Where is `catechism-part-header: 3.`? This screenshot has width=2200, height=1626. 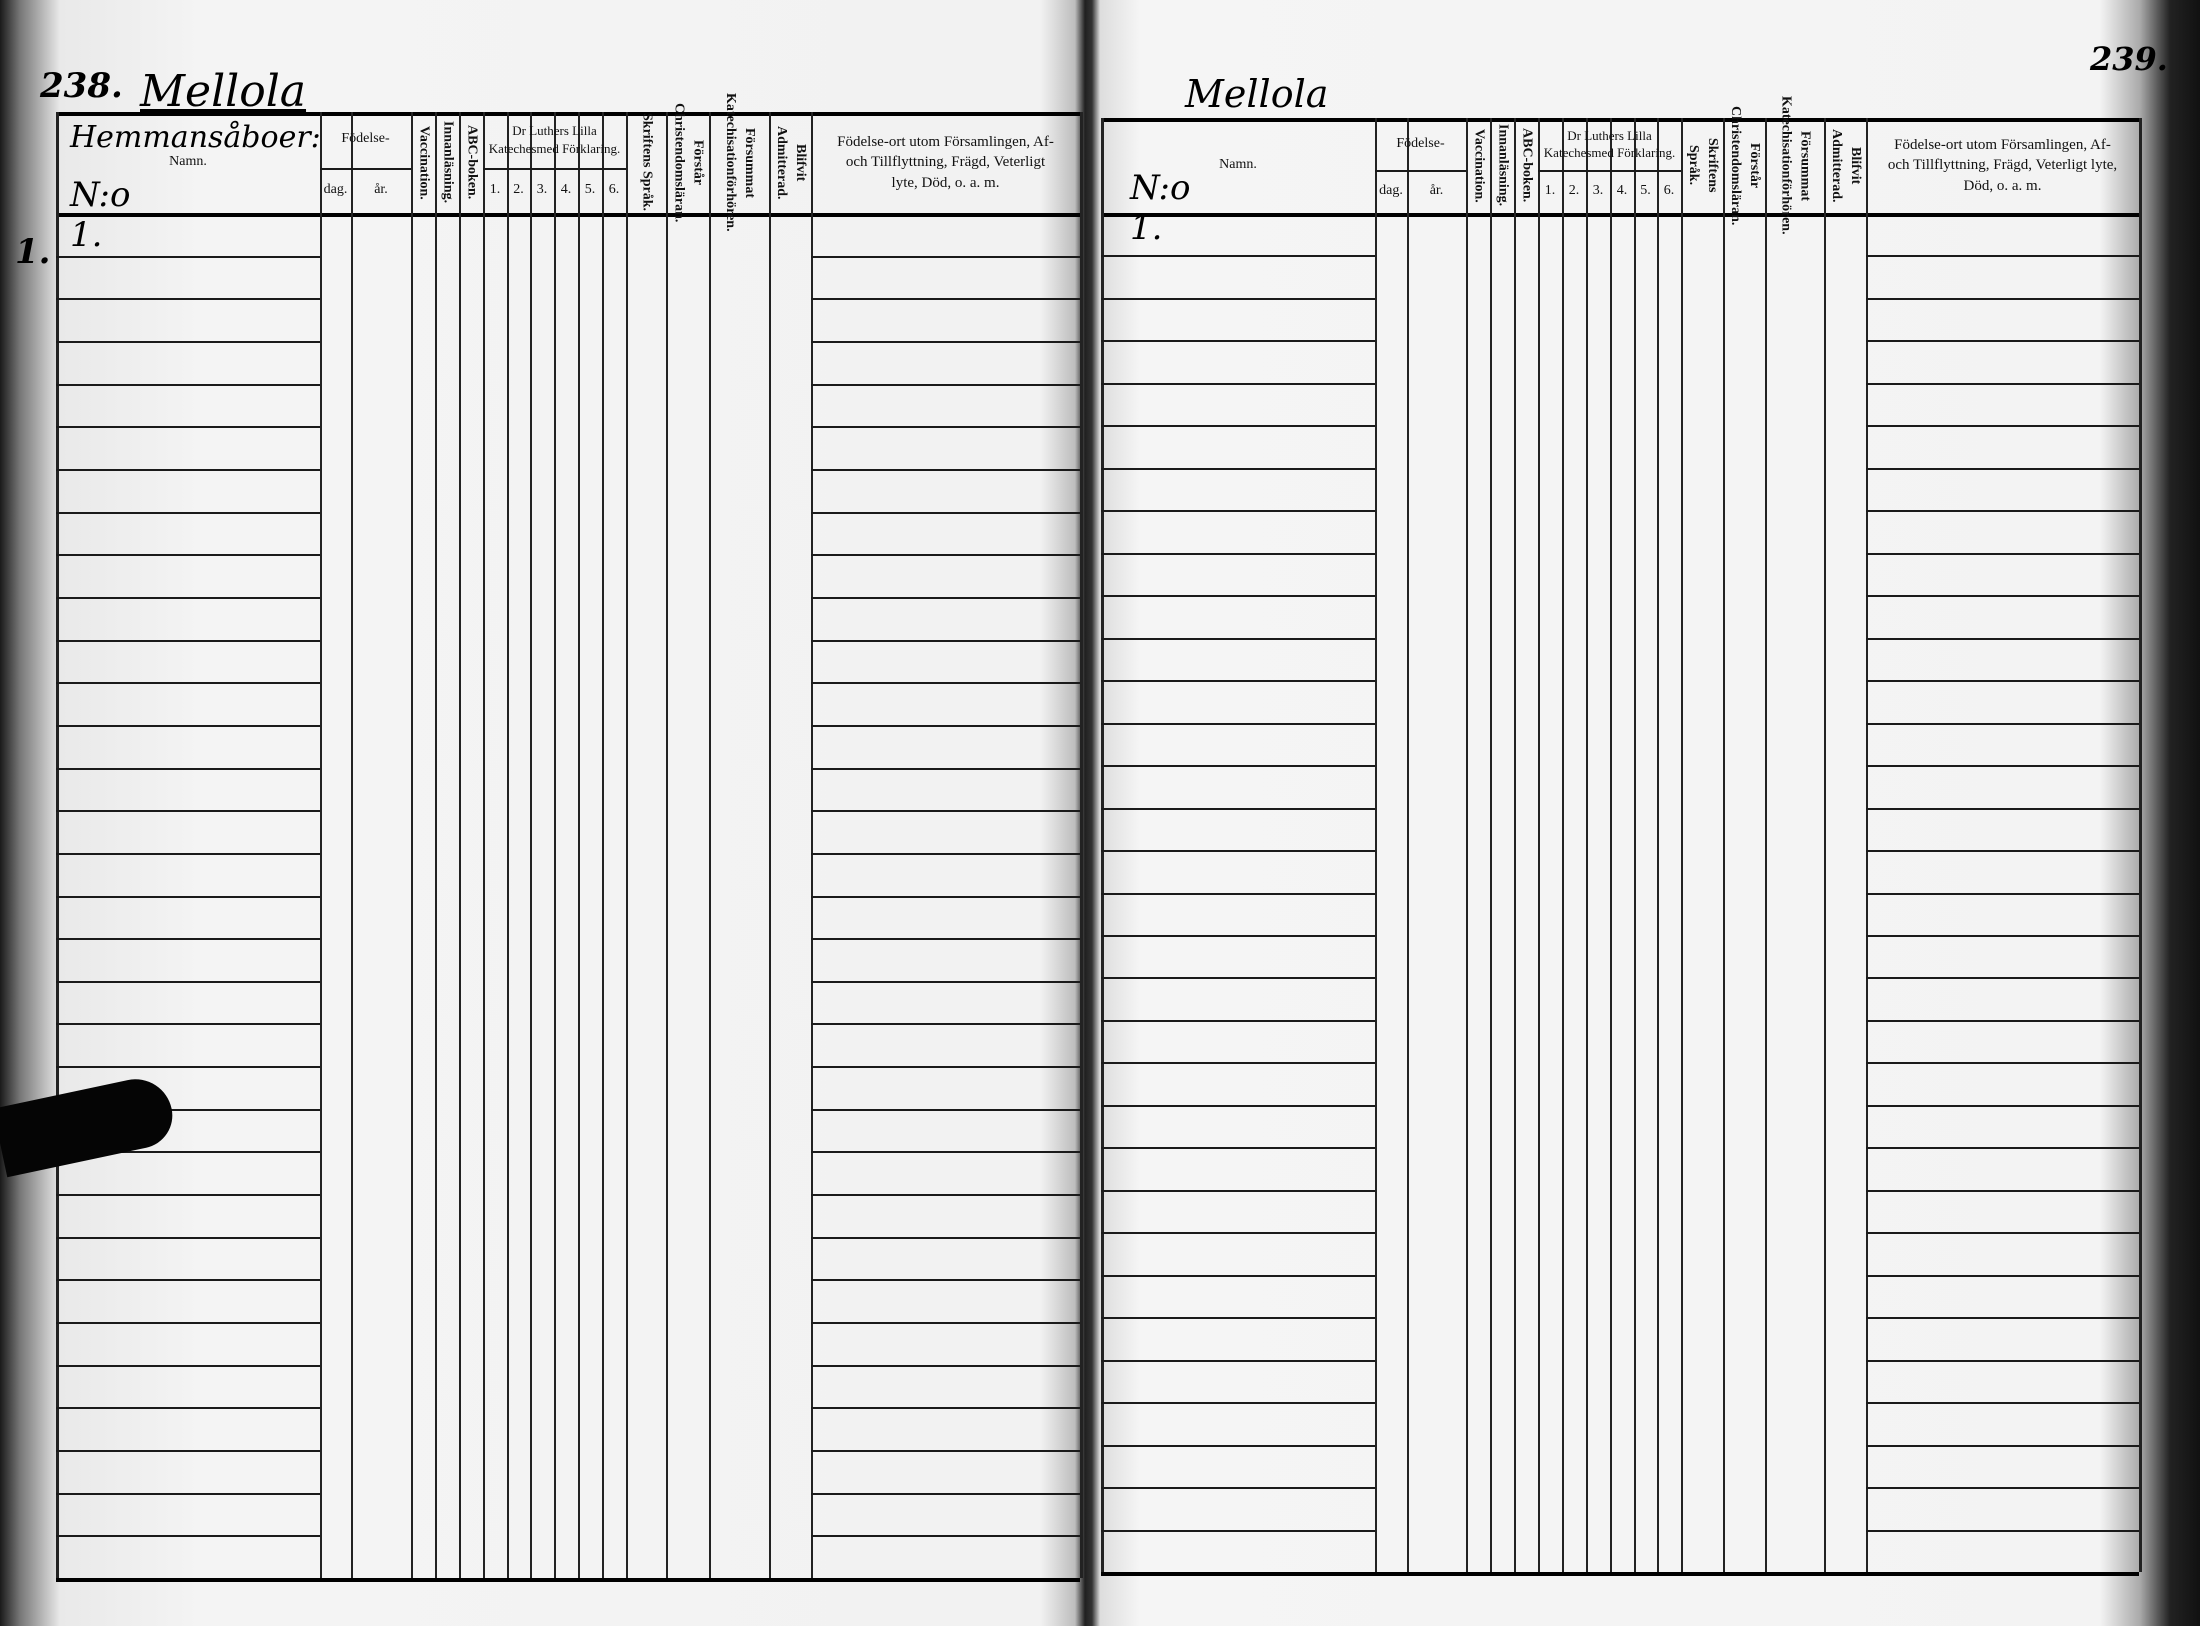
catechism-part-header: 3. is located at coordinates (1598, 191).